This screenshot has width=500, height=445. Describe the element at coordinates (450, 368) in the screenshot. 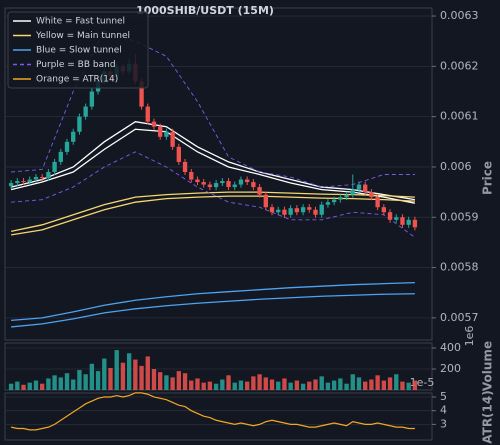

I see `y-tick-label: 200` at that location.